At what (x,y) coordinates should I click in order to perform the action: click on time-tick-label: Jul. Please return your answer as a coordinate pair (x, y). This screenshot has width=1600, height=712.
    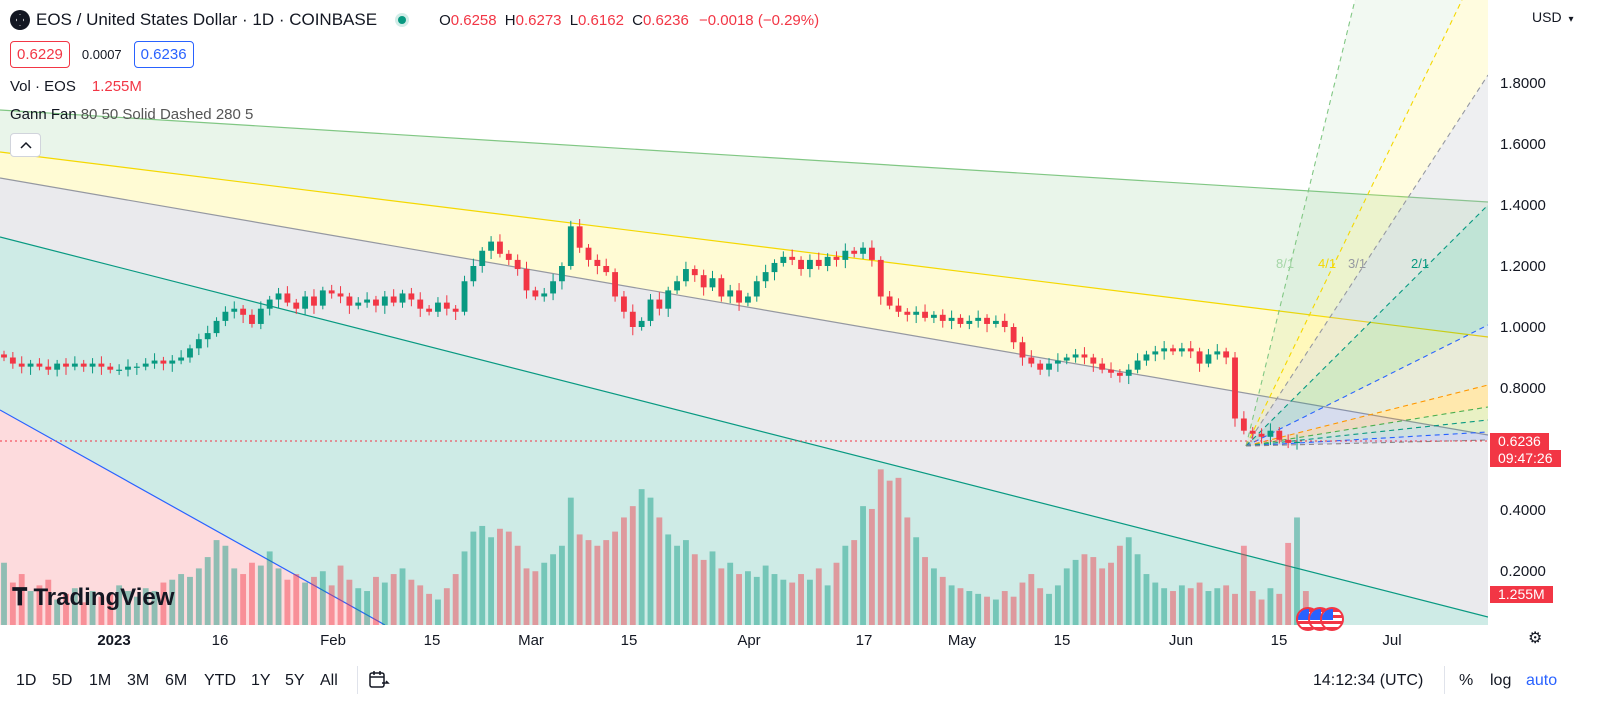
    Looking at the image, I should click on (1391, 640).